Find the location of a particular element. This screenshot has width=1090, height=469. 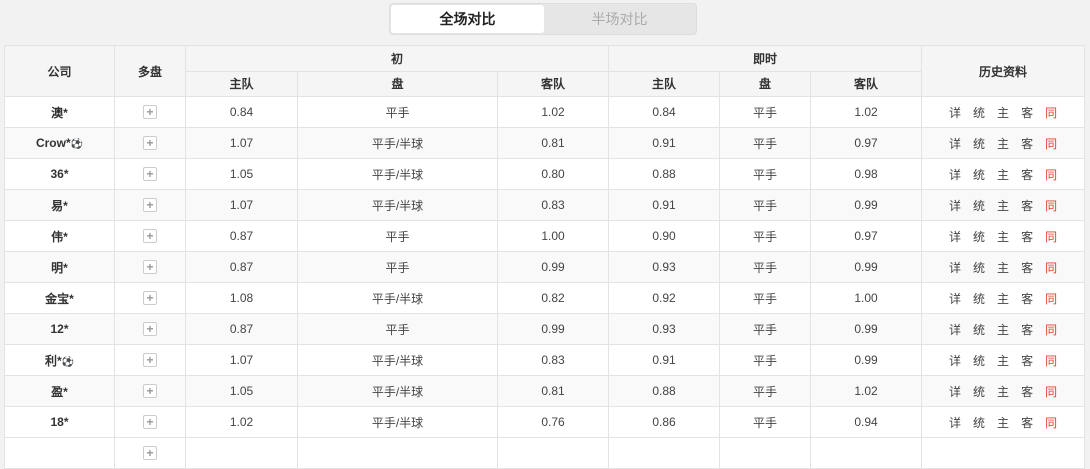

odds-l-away: 0.98 is located at coordinates (866, 174).